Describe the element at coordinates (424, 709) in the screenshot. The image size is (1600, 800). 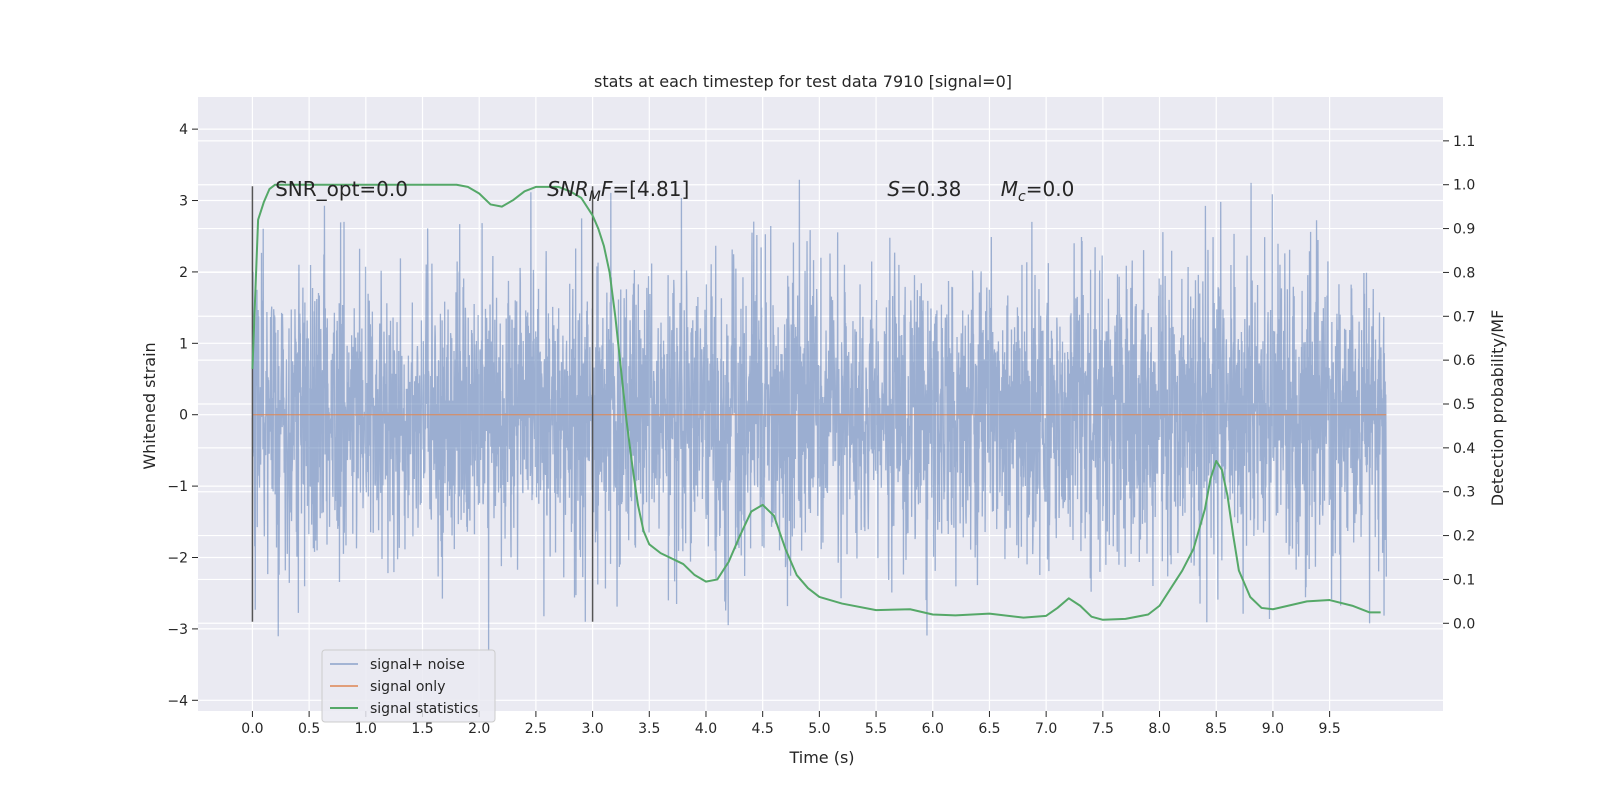
I see `legend-label: signal statistics` at that location.